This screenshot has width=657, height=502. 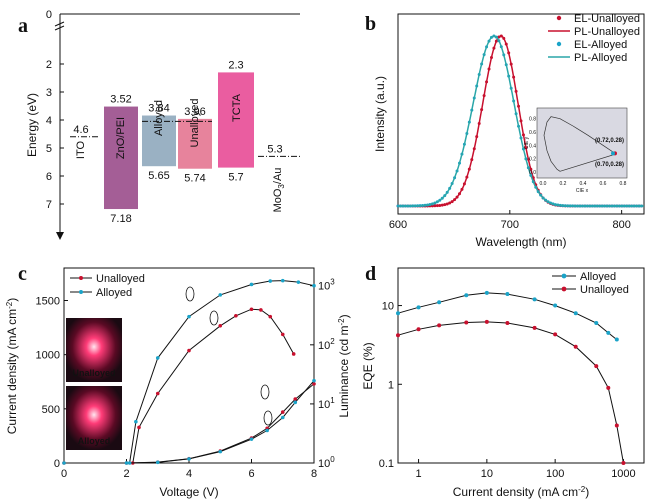 What do you see at coordinates (114, 293) in the screenshot?
I see `panel-c-legend-label: Alloyed` at bounding box center [114, 293].